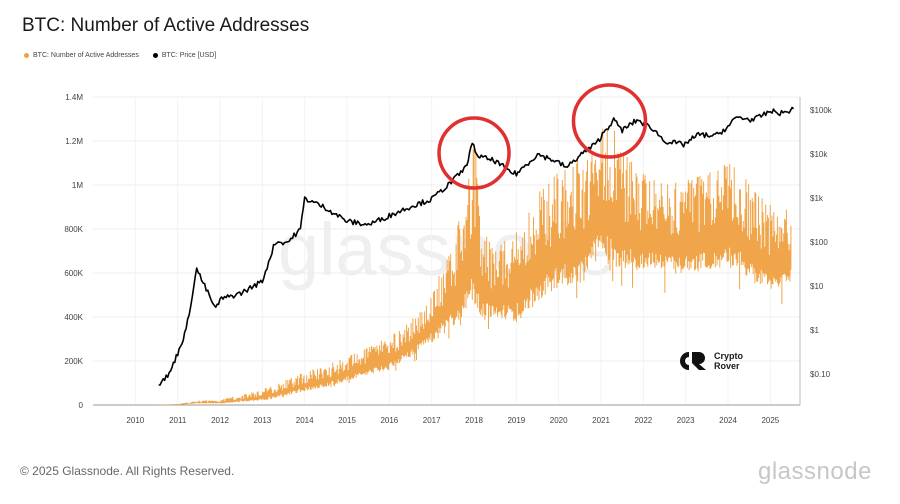 This screenshot has width=900, height=504. What do you see at coordinates (817, 198) in the screenshot?
I see `y-right-tick-label: $1k` at bounding box center [817, 198].